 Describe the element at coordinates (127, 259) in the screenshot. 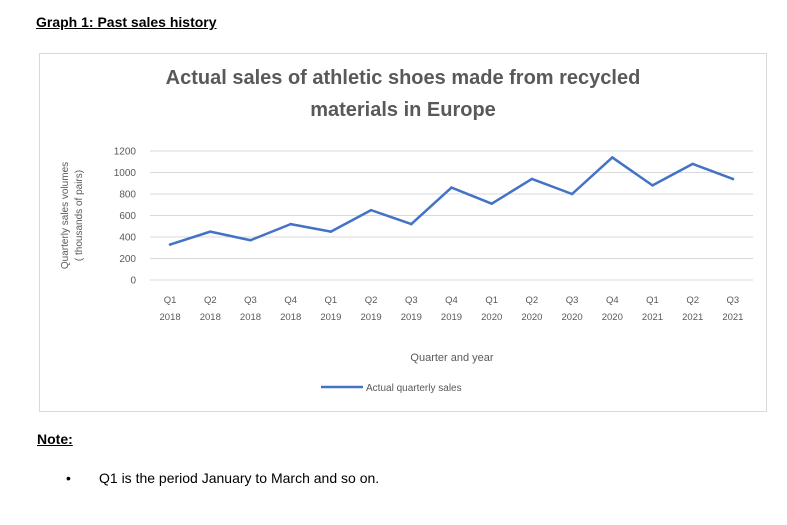

I see `y-tick-label: 200` at that location.